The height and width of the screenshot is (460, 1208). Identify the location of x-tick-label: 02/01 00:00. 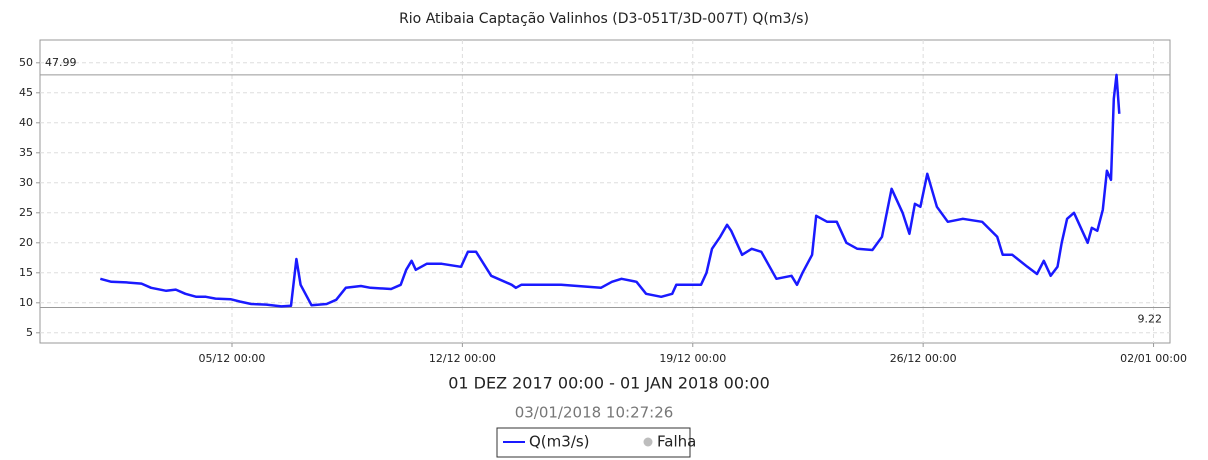
(1153, 358).